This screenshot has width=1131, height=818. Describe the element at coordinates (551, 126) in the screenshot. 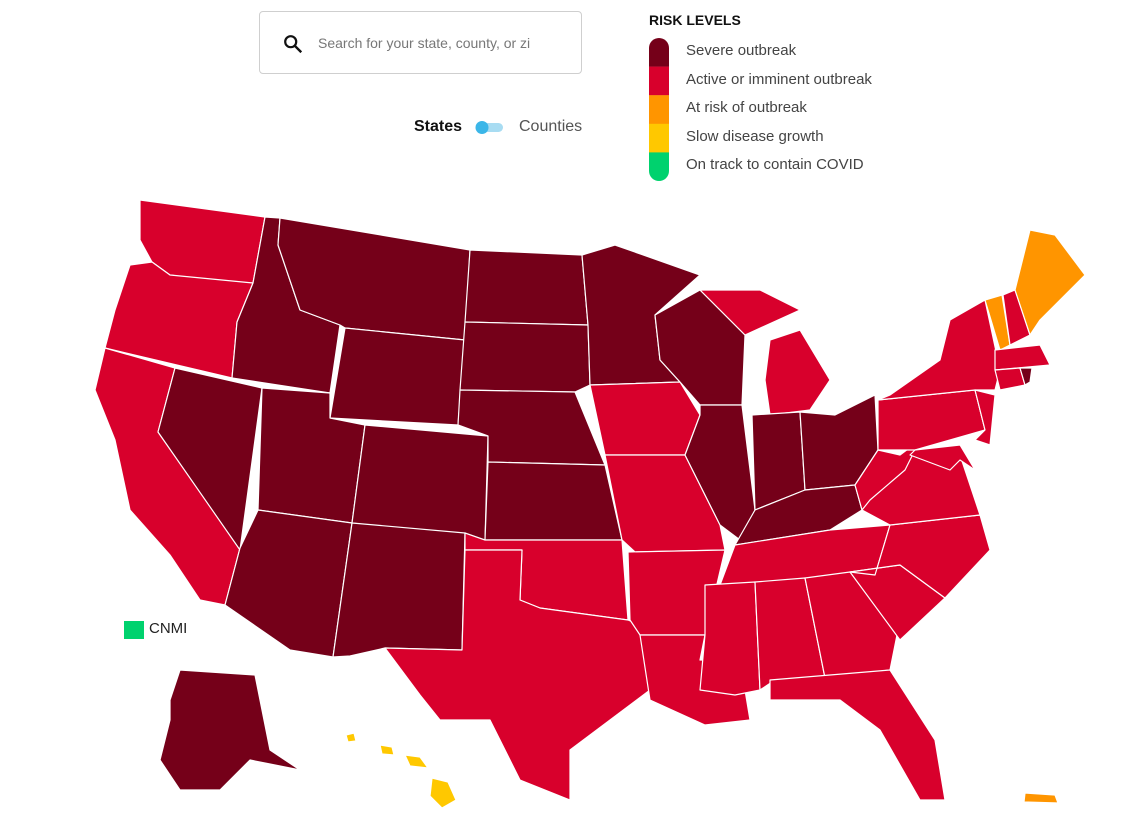

I see `toggle-counties: Counties` at that location.